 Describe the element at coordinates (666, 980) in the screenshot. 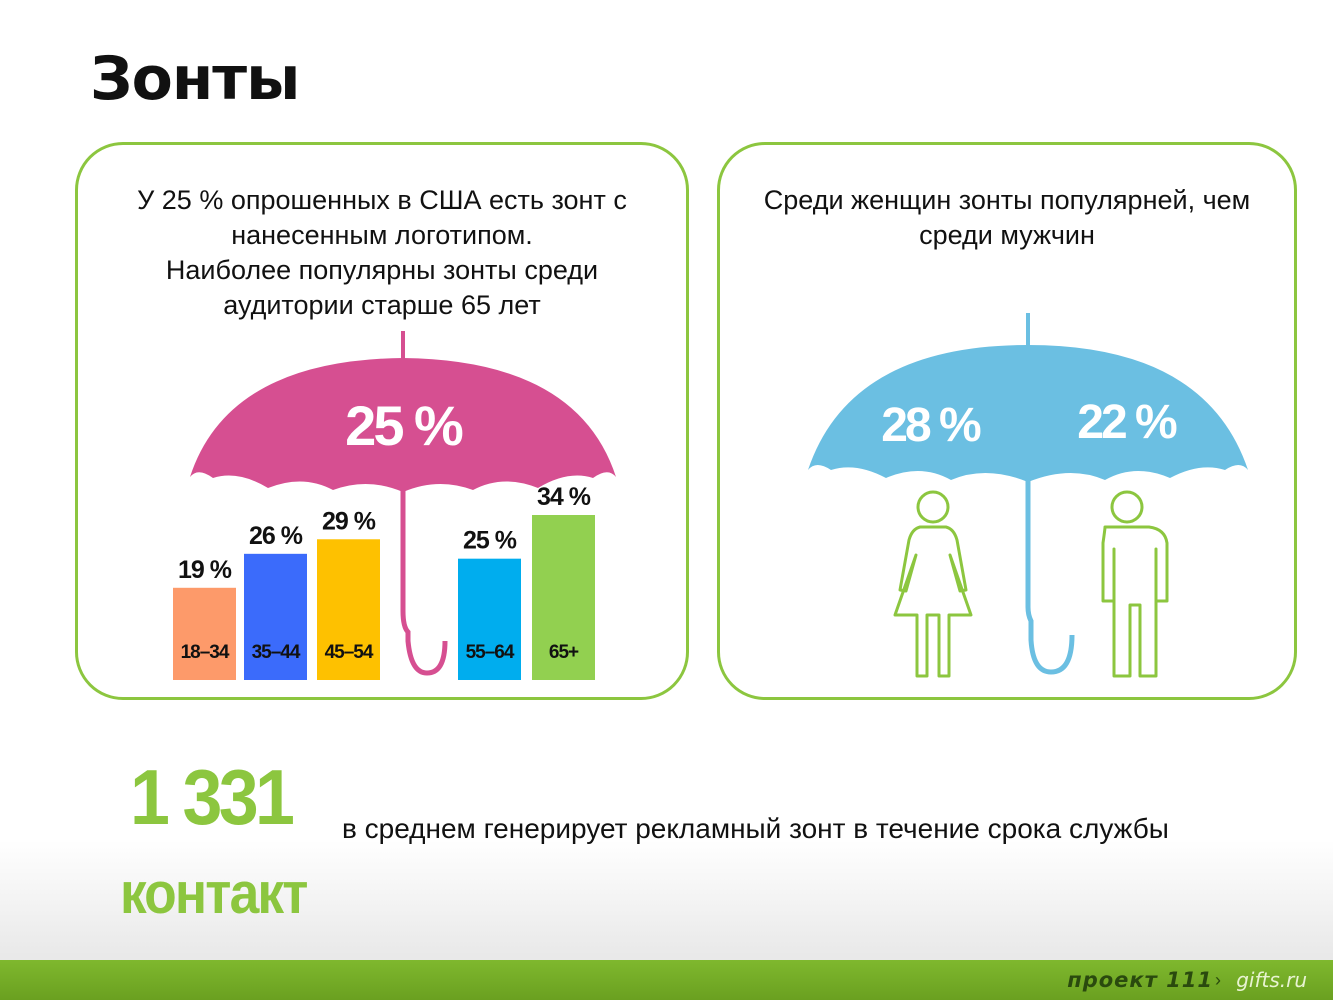

I see `footer-bar` at that location.